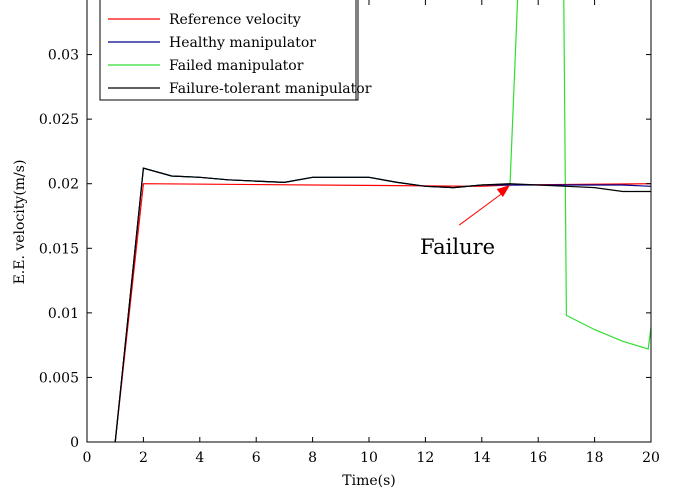  I want to click on y-tick-label: 0.005, so click(59, 378).